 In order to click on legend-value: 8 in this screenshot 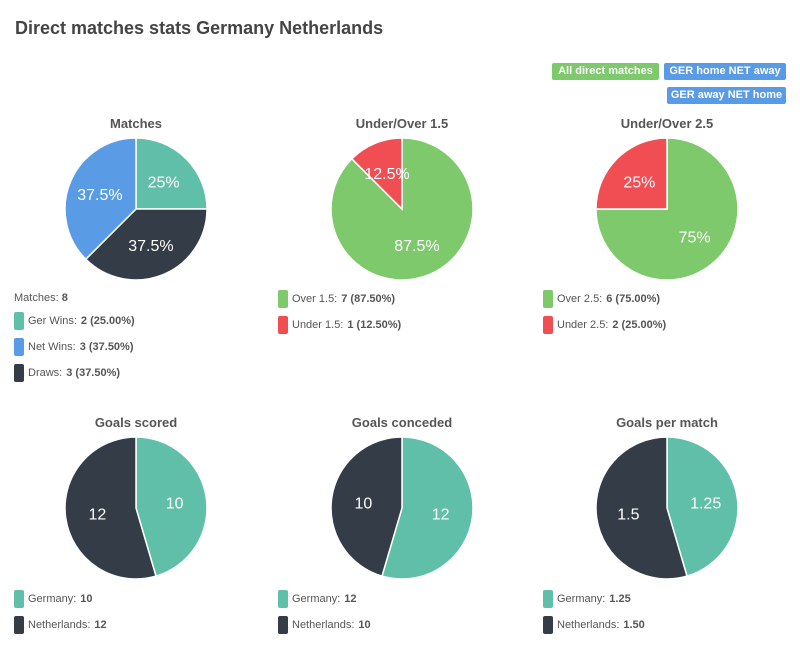, I will do `click(64, 298)`.